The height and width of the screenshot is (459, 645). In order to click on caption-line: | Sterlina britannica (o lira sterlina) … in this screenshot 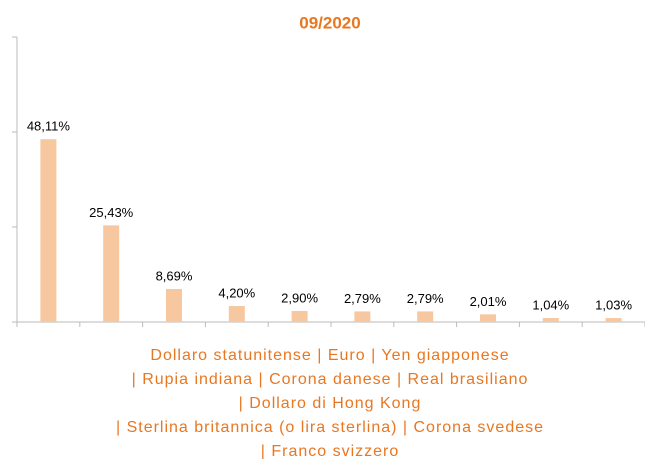, I will do `click(330, 427)`.